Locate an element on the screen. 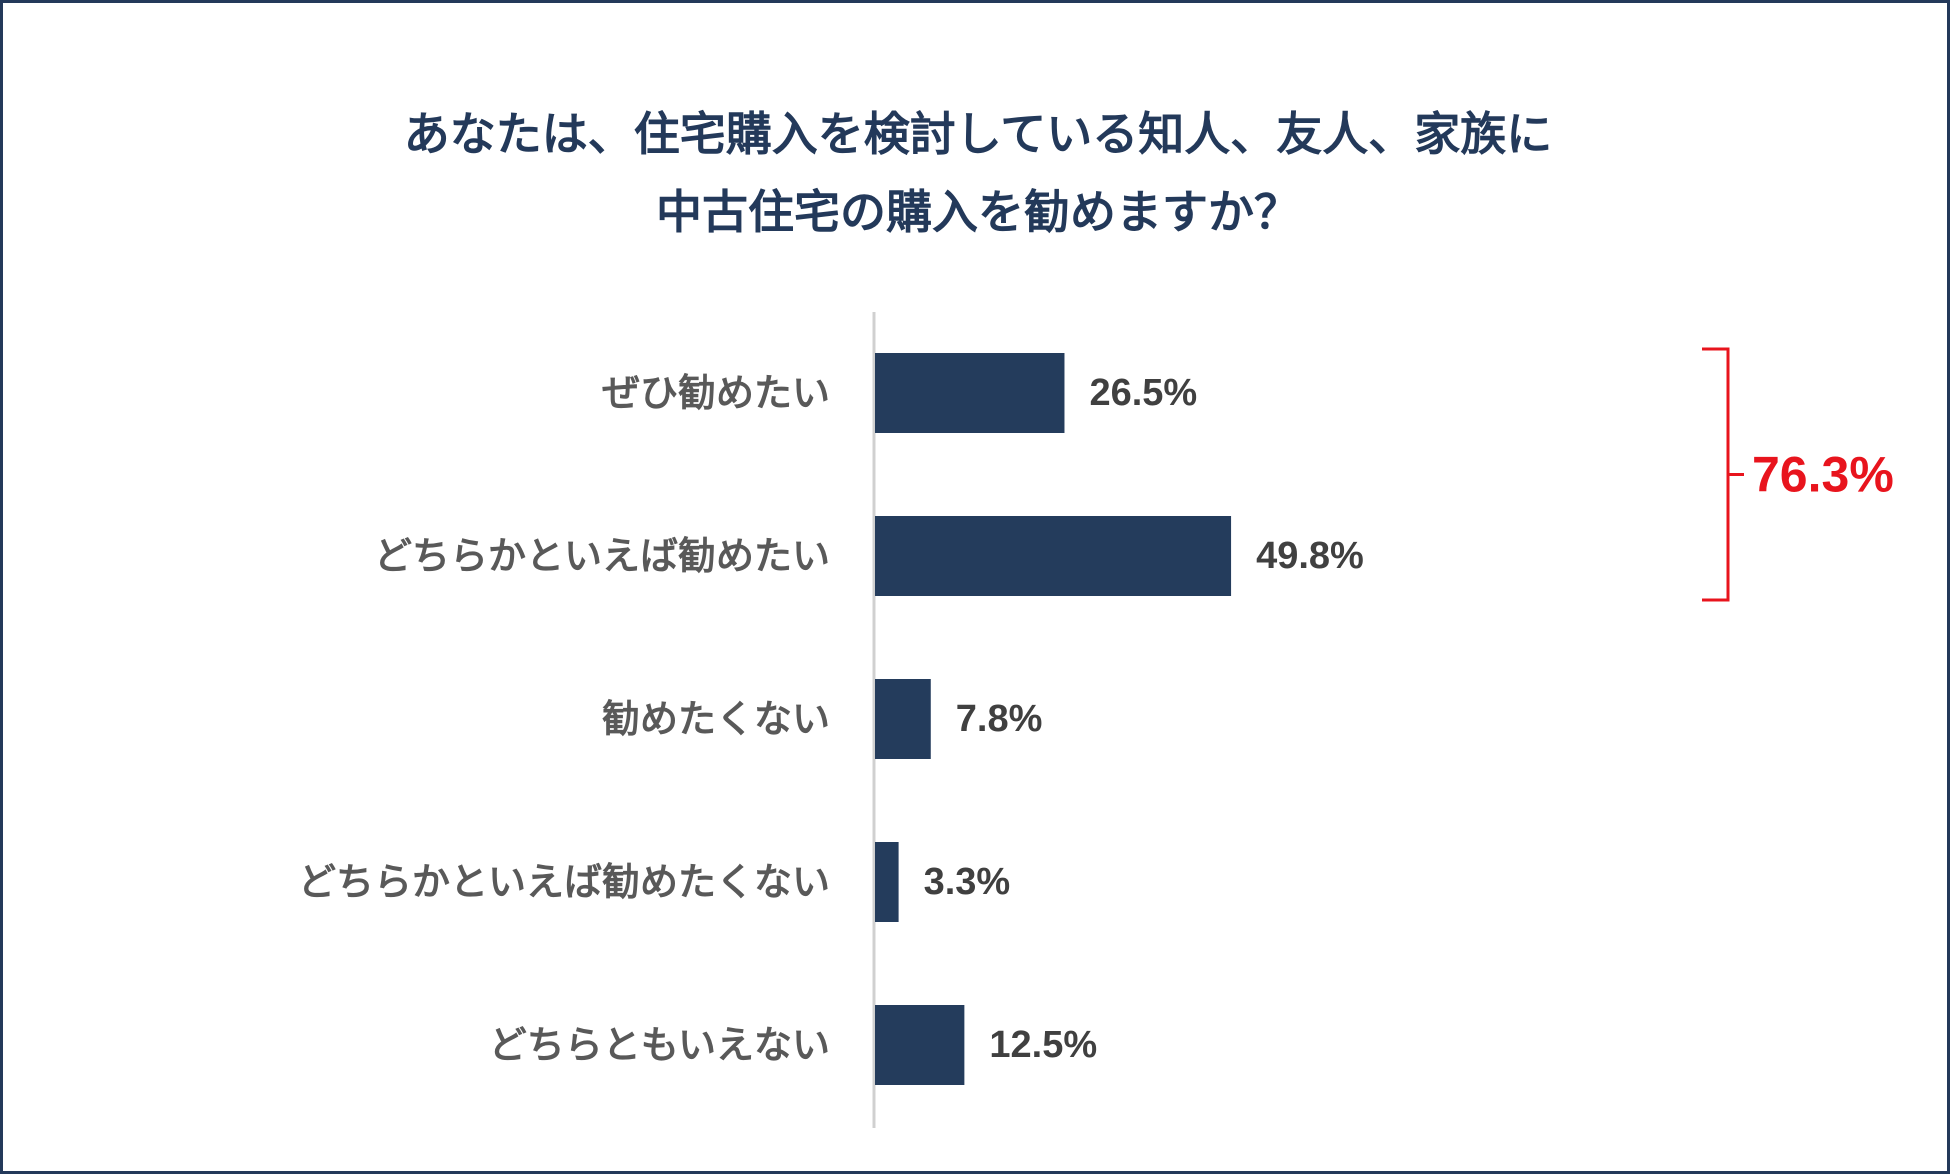 The height and width of the screenshot is (1174, 1950). chart-title-line-2: 中古住宅の購入を勧めますか？ is located at coordinates (978, 212).